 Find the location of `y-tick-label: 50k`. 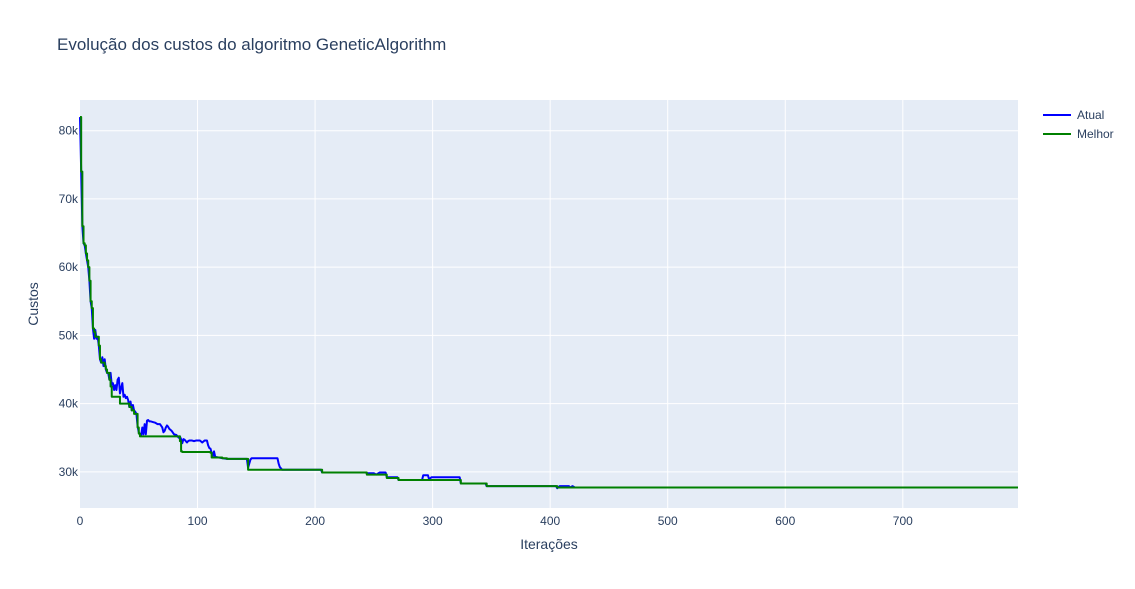

y-tick-label: 50k is located at coordinates (69, 335).